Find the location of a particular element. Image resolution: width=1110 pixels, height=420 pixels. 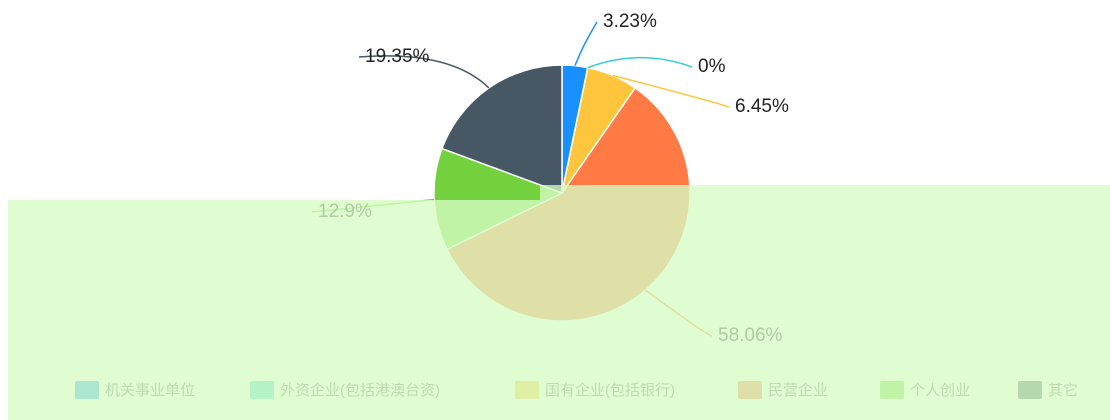

value-label: 19.35% is located at coordinates (397, 56).